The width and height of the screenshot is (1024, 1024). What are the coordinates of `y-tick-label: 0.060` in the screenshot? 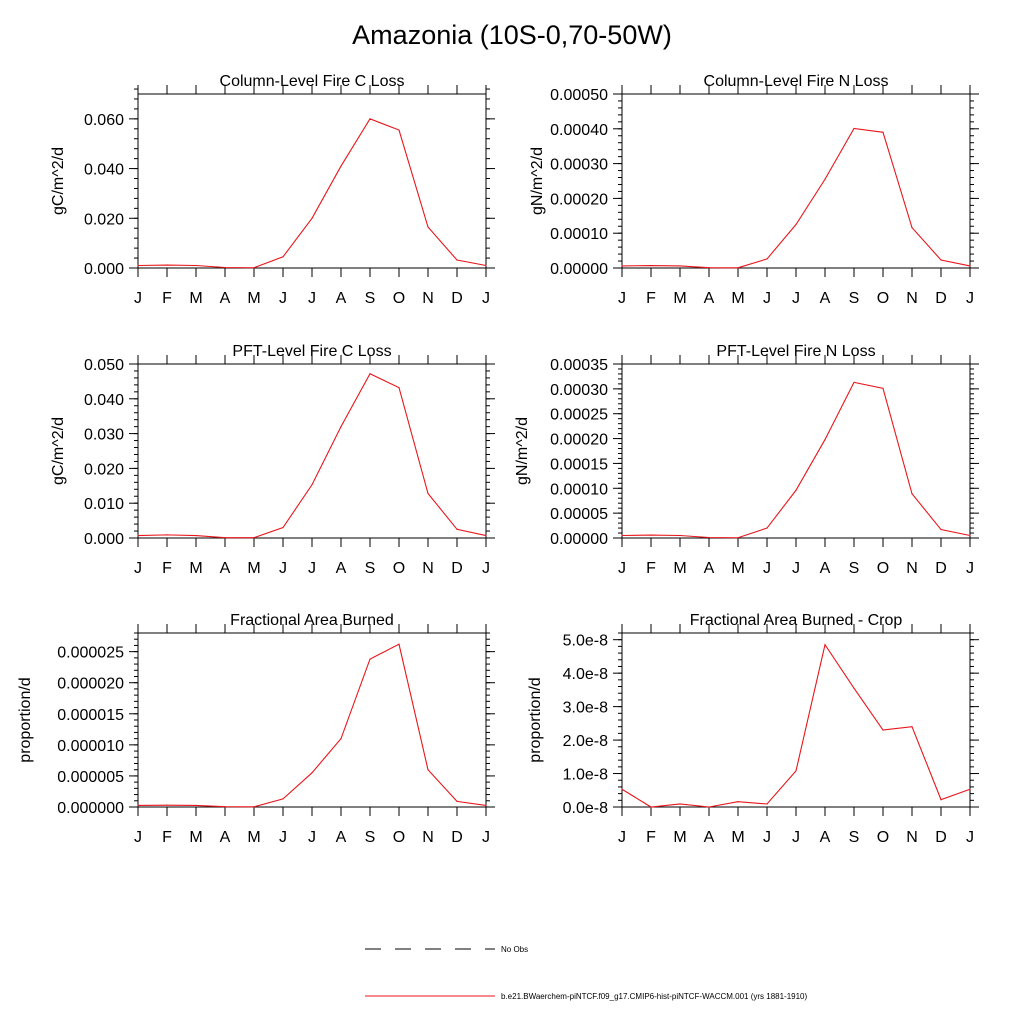 It's located at (104, 120).